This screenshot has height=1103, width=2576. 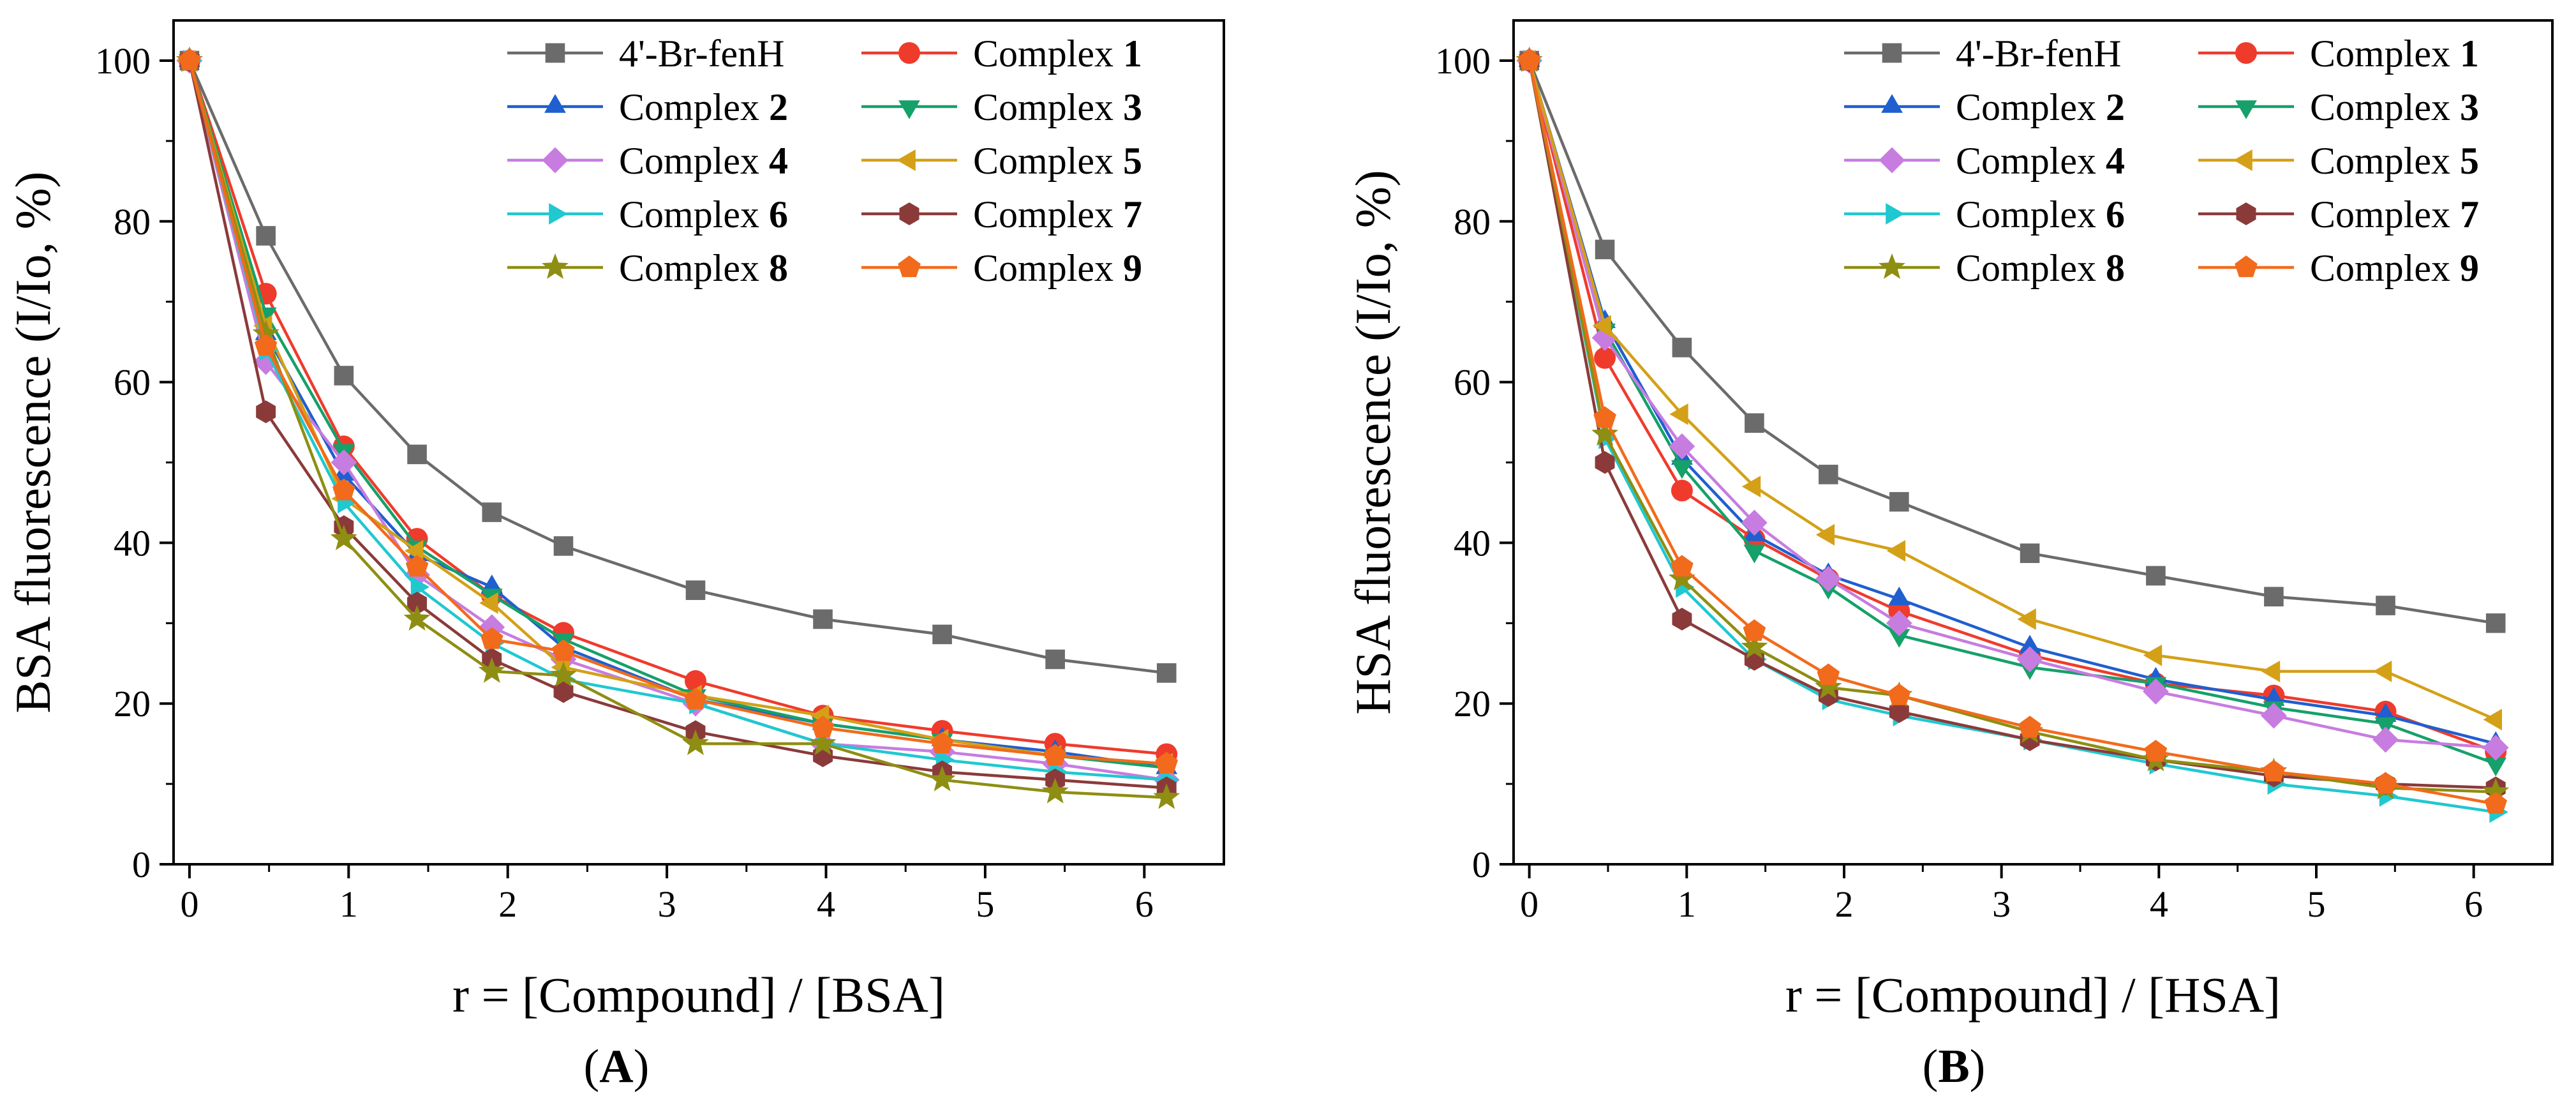 What do you see at coordinates (703, 107) in the screenshot?
I see `legend-label: Complex 2` at bounding box center [703, 107].